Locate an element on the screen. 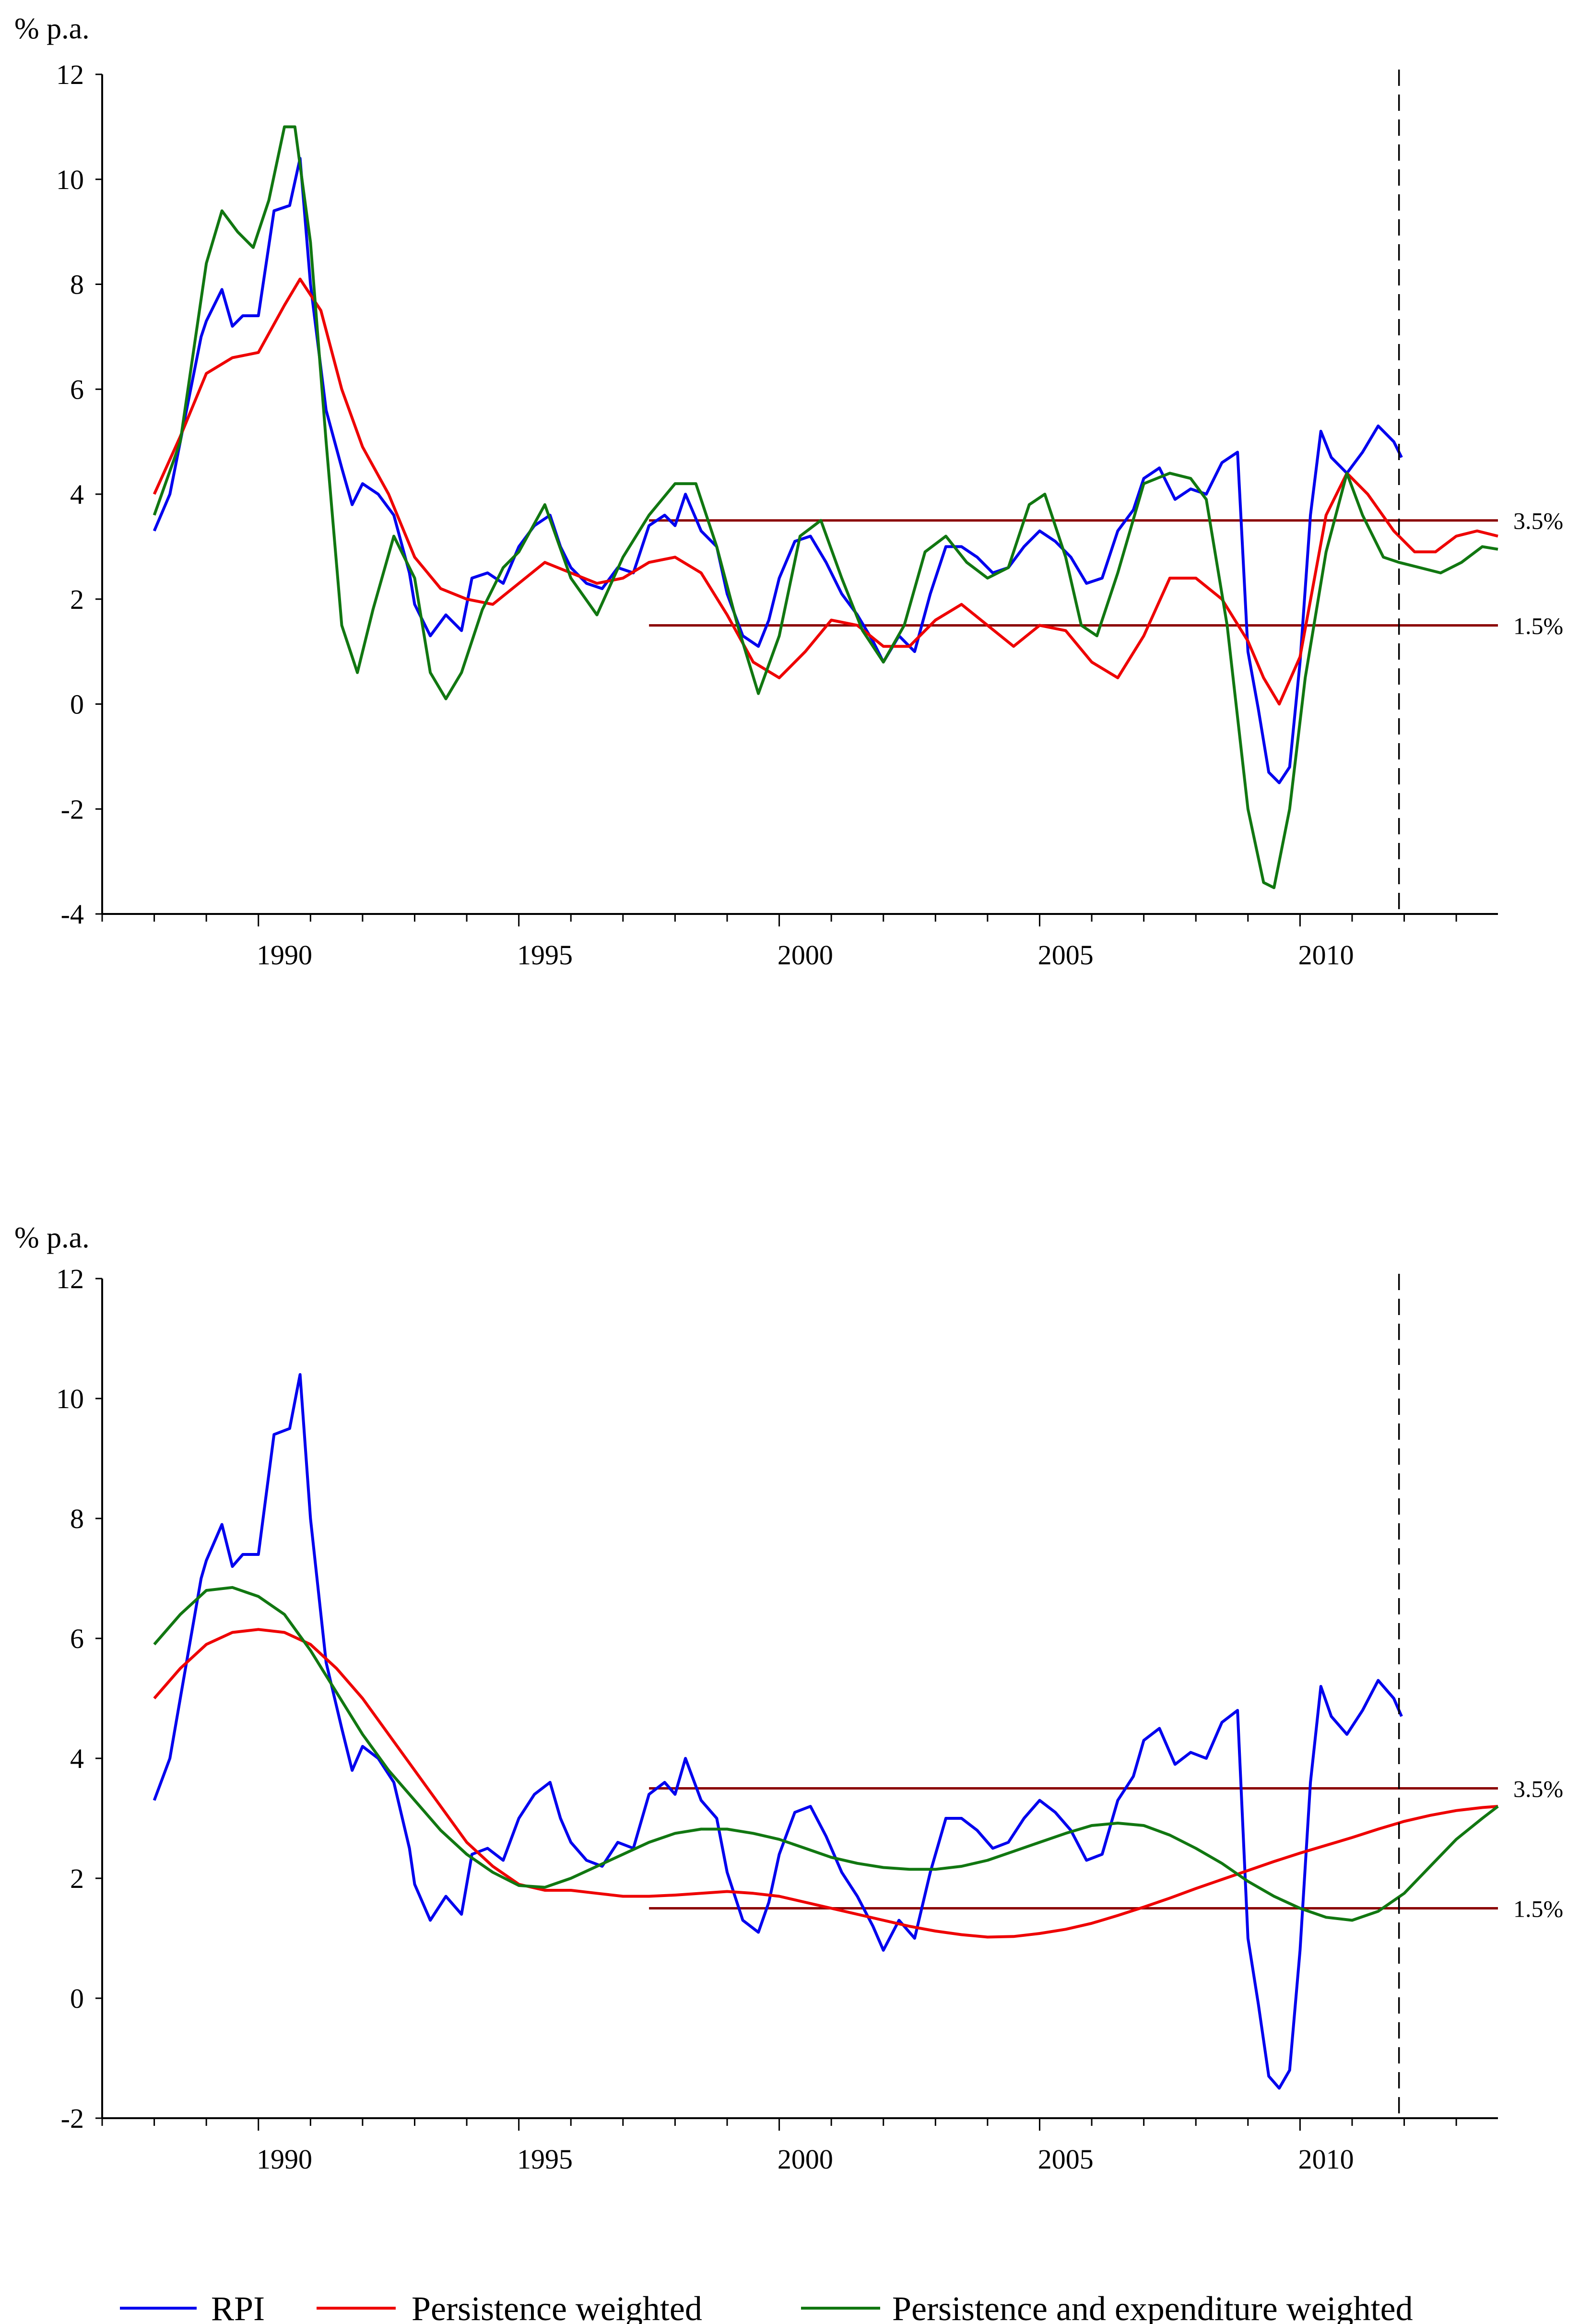 This screenshot has height=2324, width=1591. series-line-persistence-and-expenditure-weighted is located at coordinates (826, 1754).